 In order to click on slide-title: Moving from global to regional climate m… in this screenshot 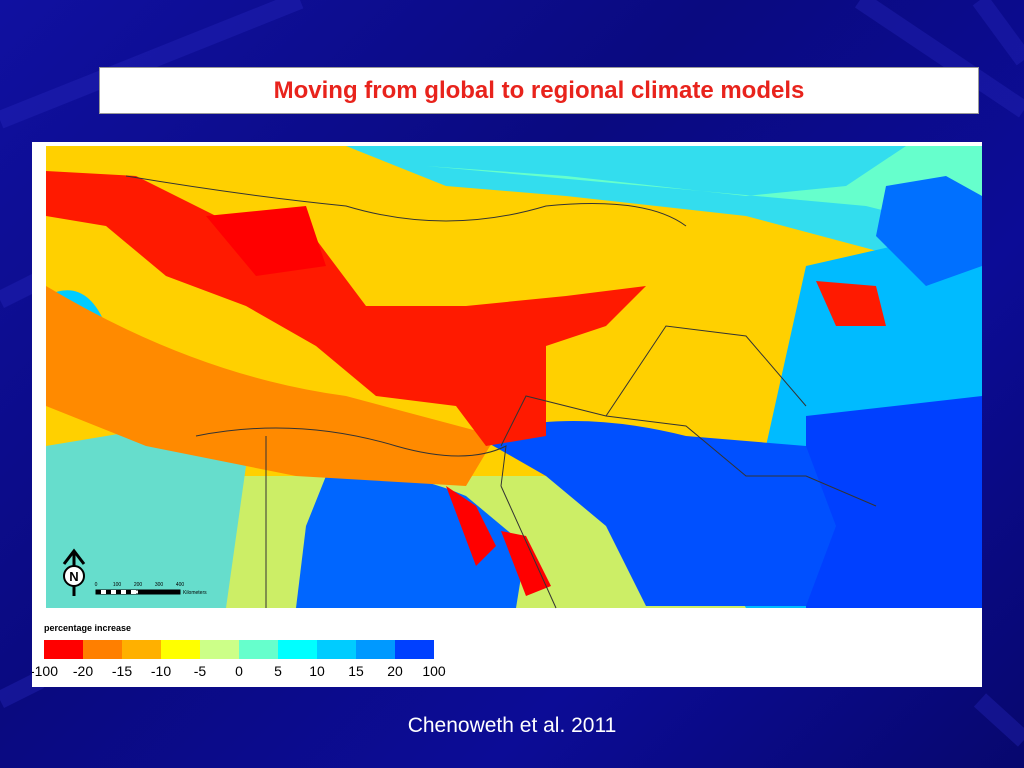, I will do `click(539, 90)`.